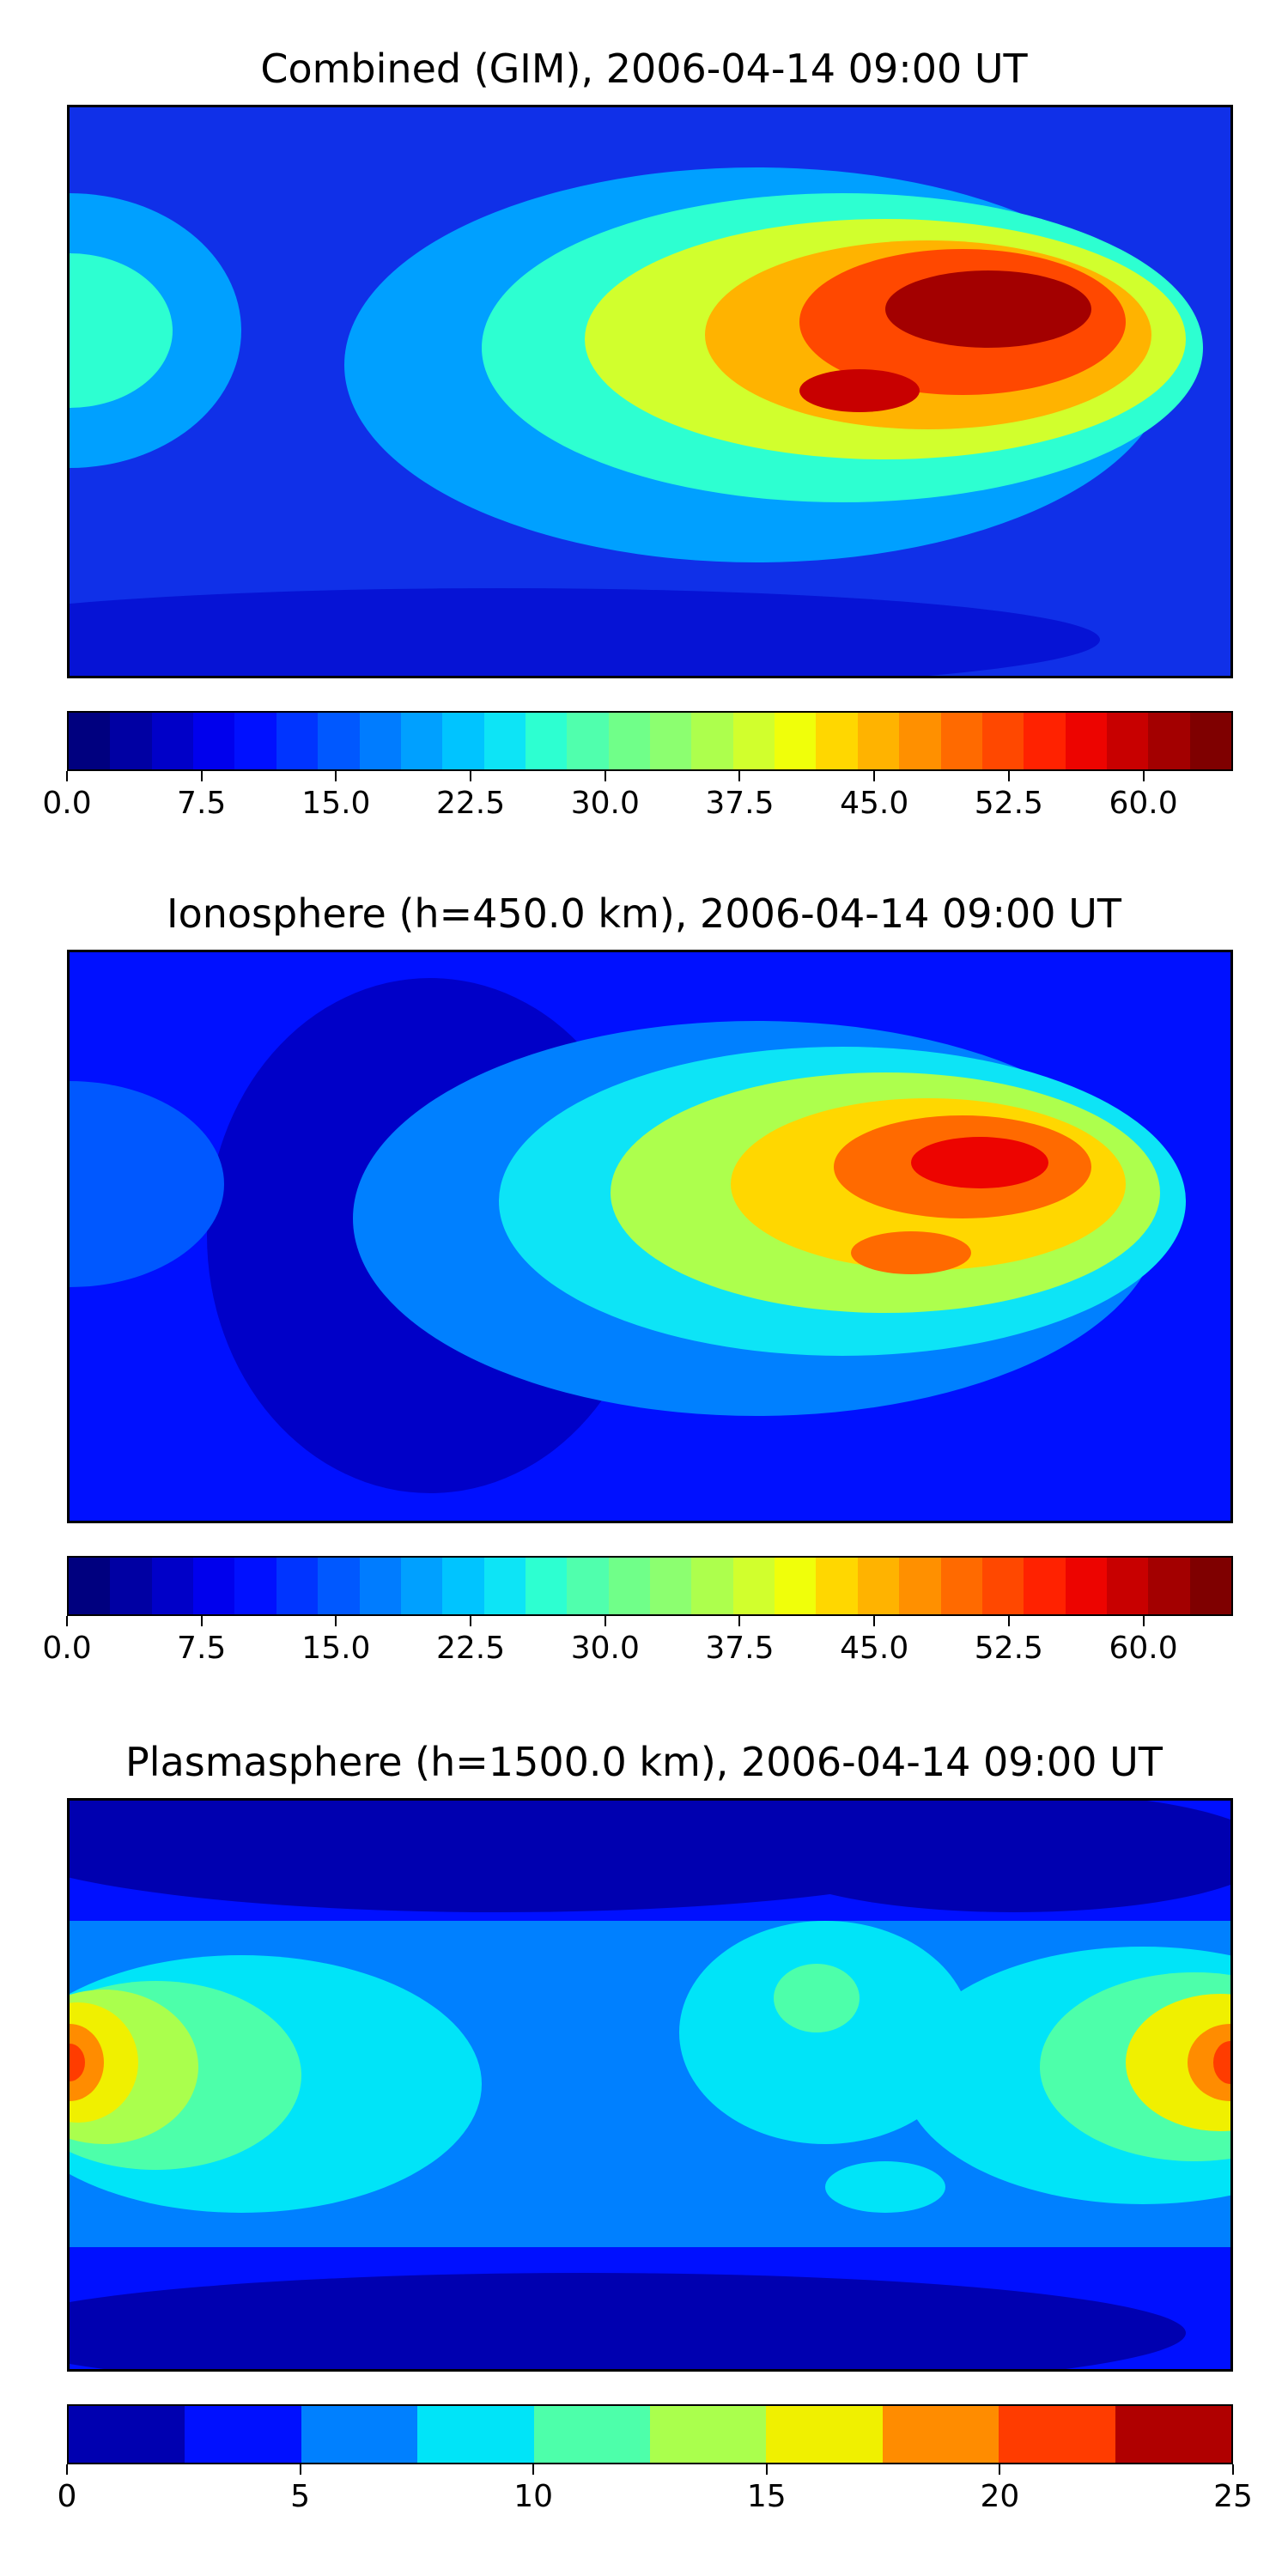  What do you see at coordinates (533, 2496) in the screenshot?
I see `colorbar-tick-label: 10` at bounding box center [533, 2496].